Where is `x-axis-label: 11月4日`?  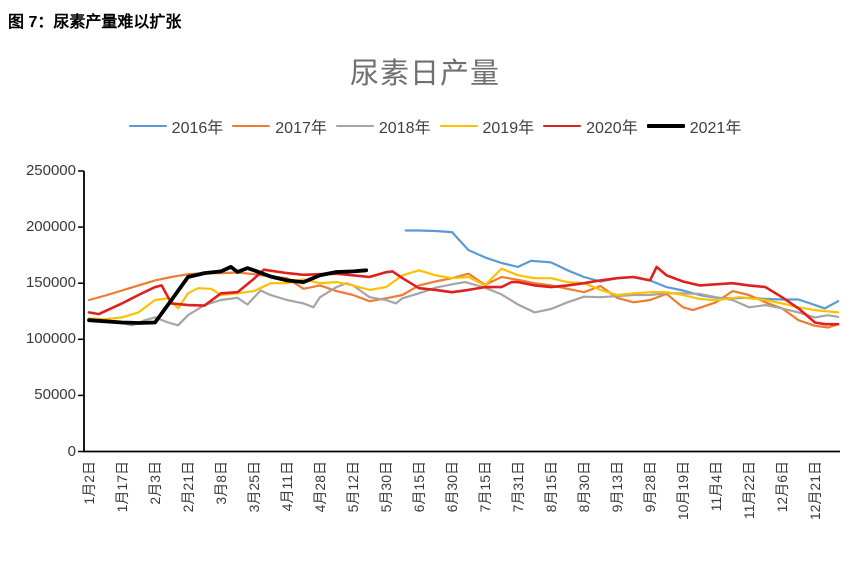 x-axis-label: 11月4日 is located at coordinates (716, 486).